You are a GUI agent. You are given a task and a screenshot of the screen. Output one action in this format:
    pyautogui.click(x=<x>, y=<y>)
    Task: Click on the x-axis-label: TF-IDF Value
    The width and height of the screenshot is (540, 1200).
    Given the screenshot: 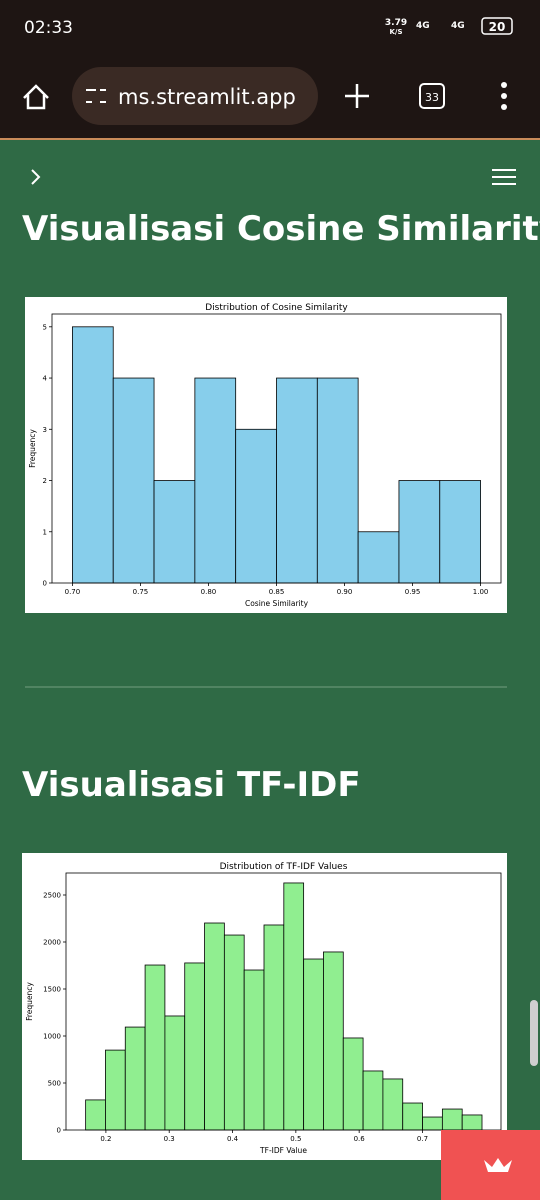 What is the action you would take?
    pyautogui.click(x=283, y=1150)
    